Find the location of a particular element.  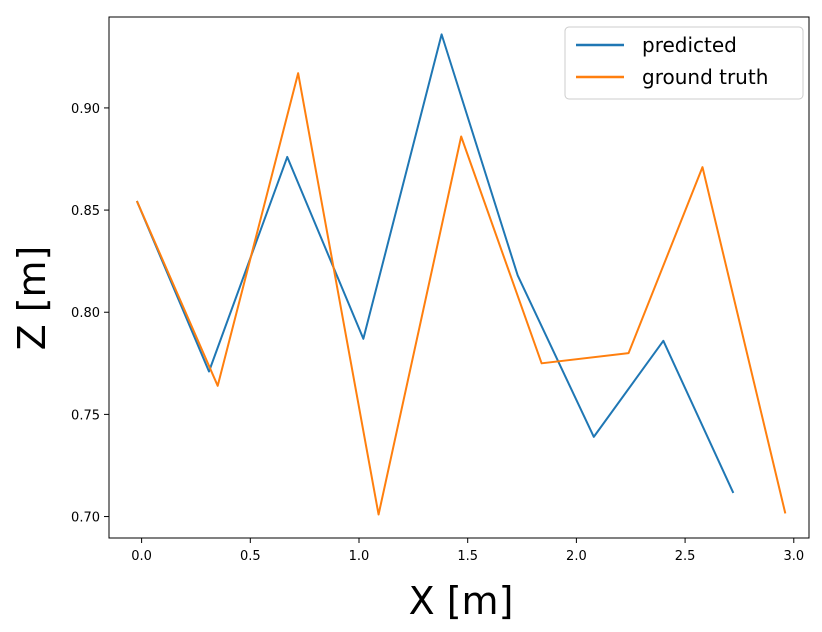

x-tick-label: 2.5 is located at coordinates (685, 556).